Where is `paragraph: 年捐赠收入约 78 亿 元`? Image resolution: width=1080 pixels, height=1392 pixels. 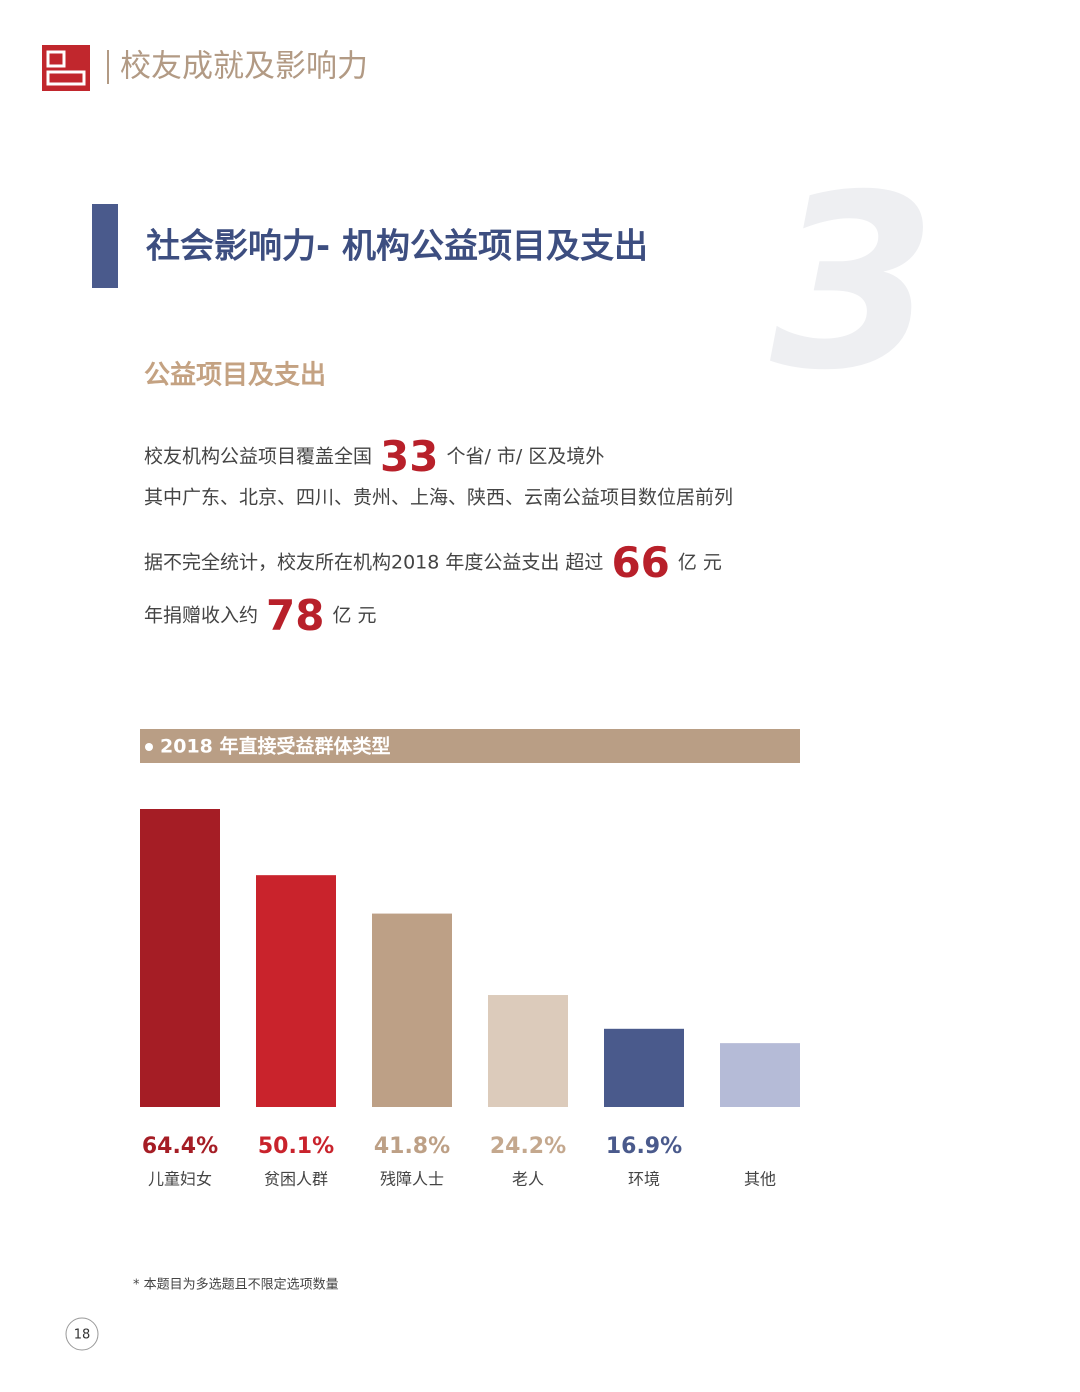
paragraph: 年捐赠收入约 78 亿 元 is located at coordinates (260, 615).